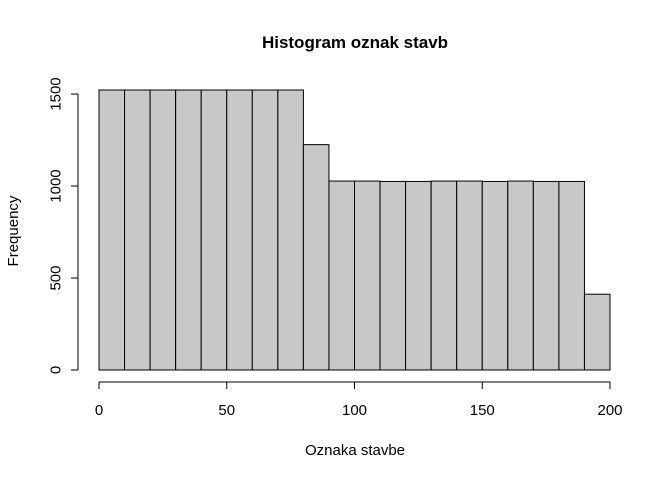 The image size is (672, 480). Describe the element at coordinates (56, 370) in the screenshot. I see `y-tick-label: 0` at that location.